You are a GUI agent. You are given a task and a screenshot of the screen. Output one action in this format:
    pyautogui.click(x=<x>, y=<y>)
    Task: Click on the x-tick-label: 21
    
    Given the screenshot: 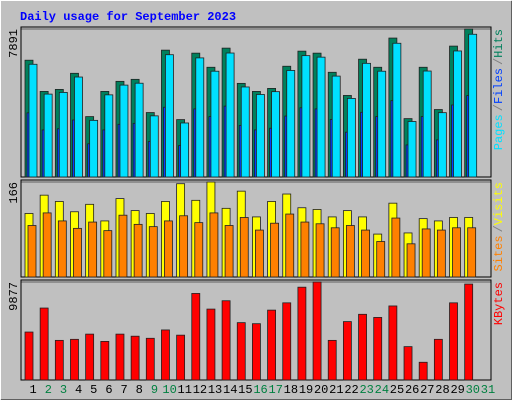 What is the action you would take?
    pyautogui.click(x=336, y=390)
    